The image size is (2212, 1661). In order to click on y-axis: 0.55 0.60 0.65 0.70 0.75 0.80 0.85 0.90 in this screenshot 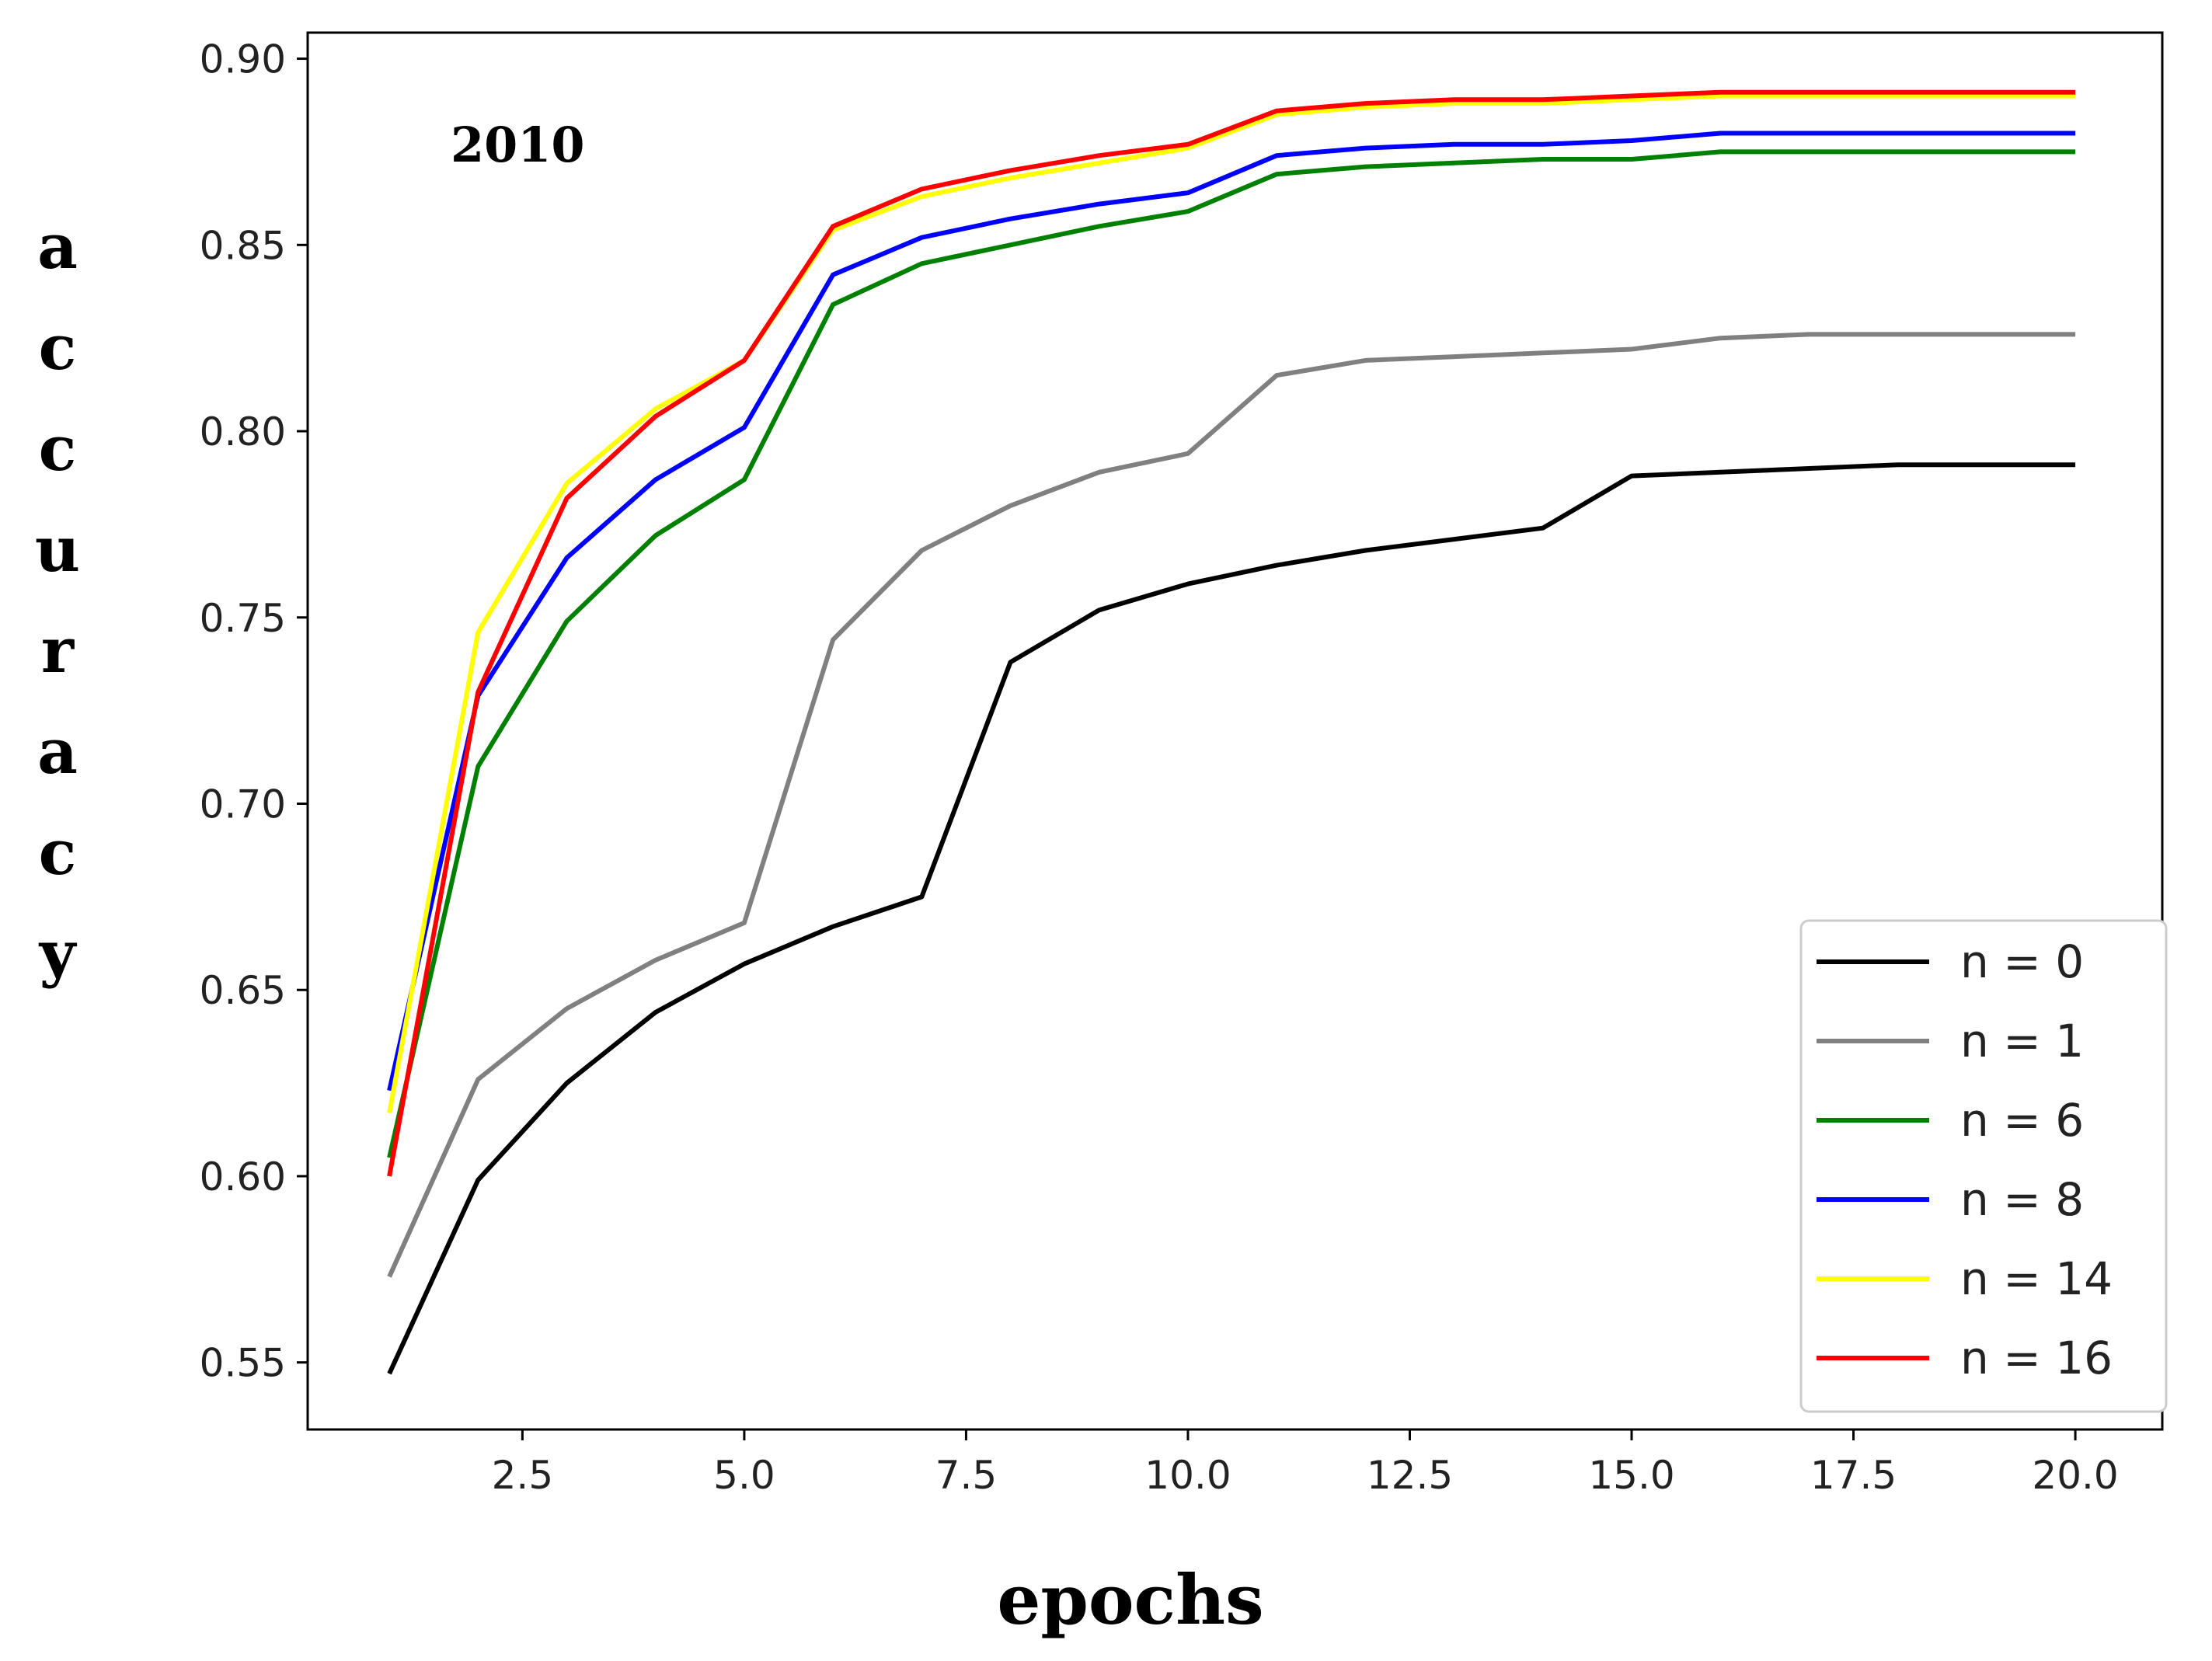, I will do `click(254, 711)`.